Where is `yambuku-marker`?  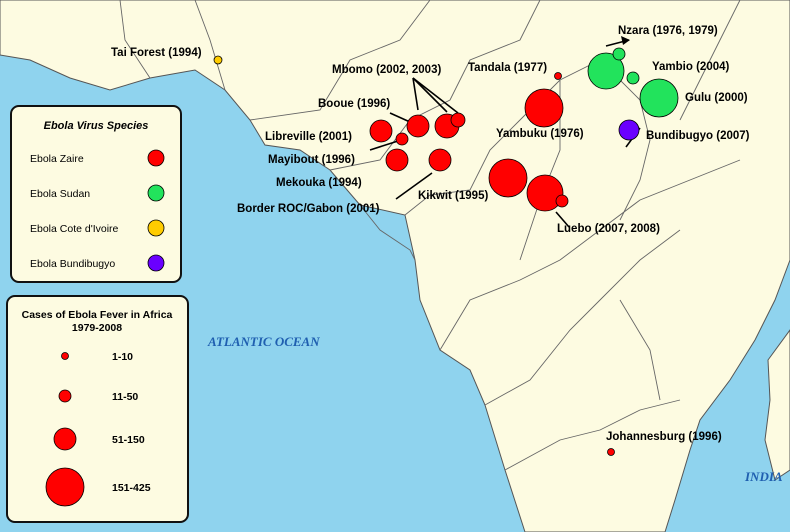 yambuku-marker is located at coordinates (544, 108).